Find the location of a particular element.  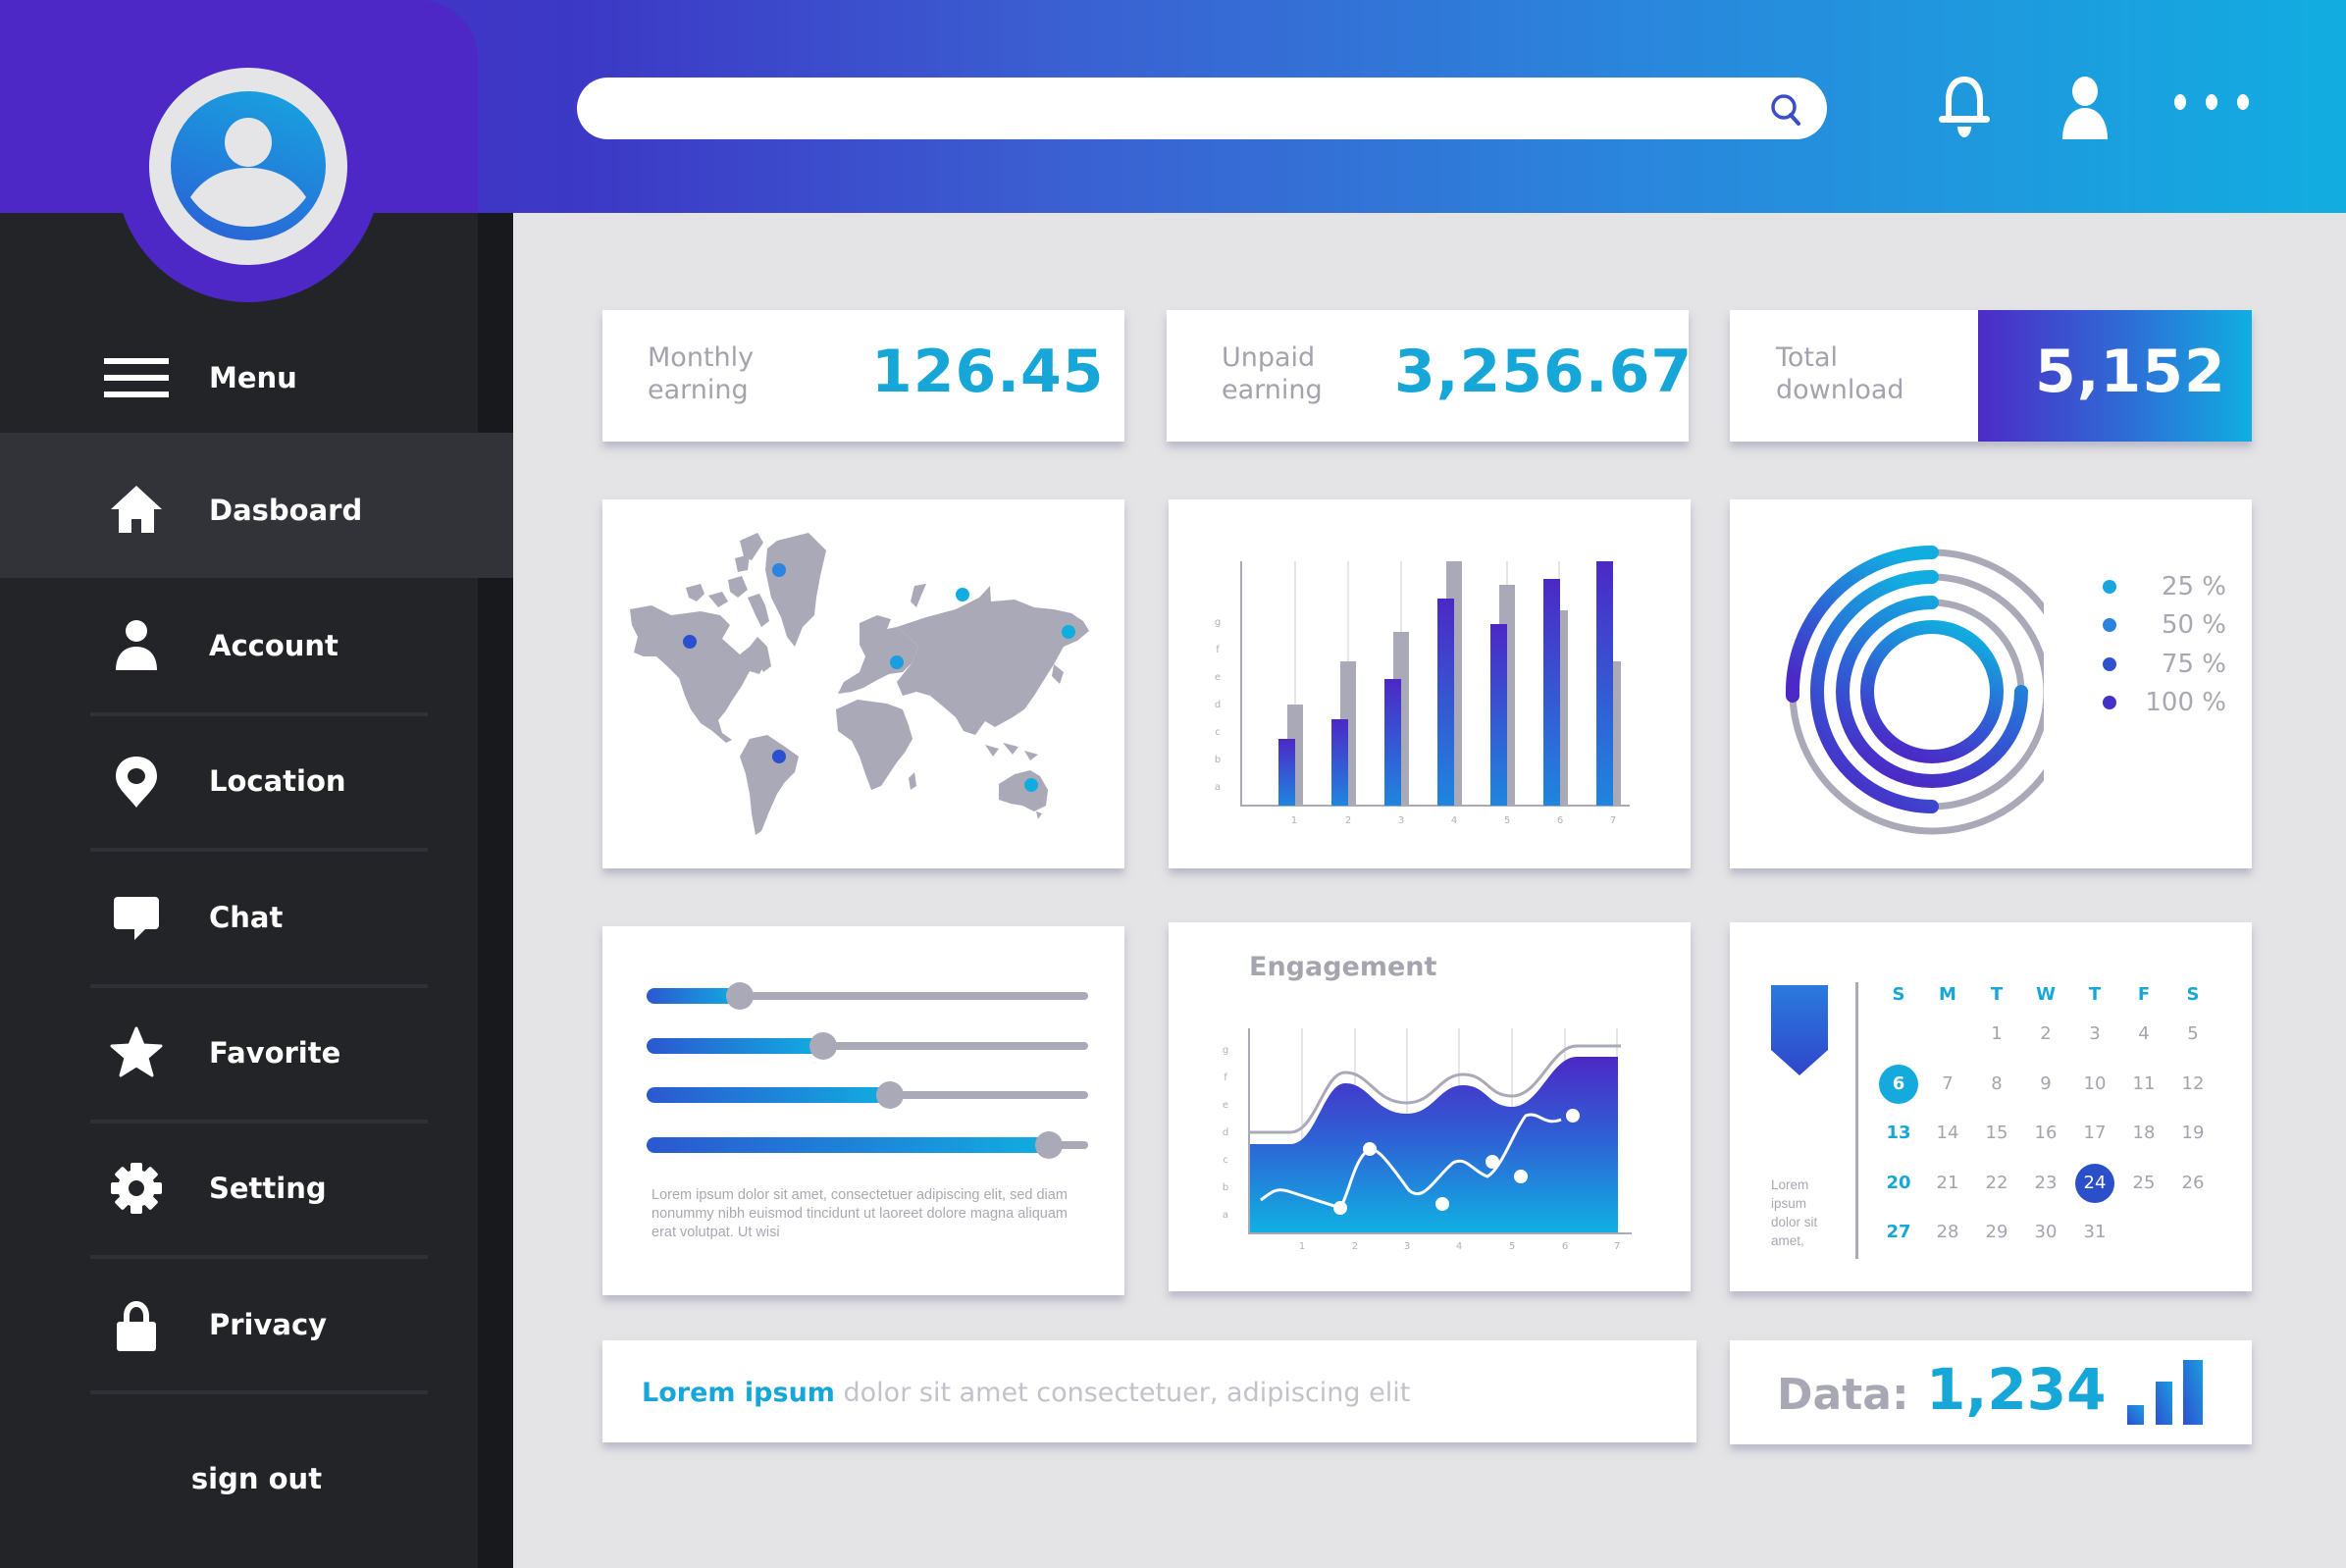

search-icon is located at coordinates (1785, 110).